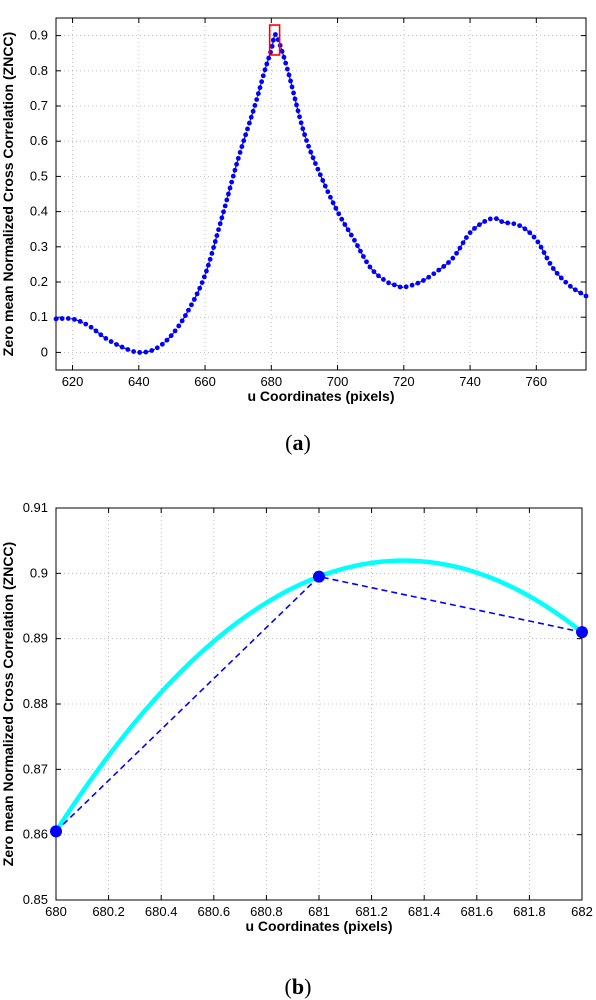 The image size is (596, 1000). Describe the element at coordinates (39, 105) in the screenshot. I see `y-tick-label: 0.7` at that location.